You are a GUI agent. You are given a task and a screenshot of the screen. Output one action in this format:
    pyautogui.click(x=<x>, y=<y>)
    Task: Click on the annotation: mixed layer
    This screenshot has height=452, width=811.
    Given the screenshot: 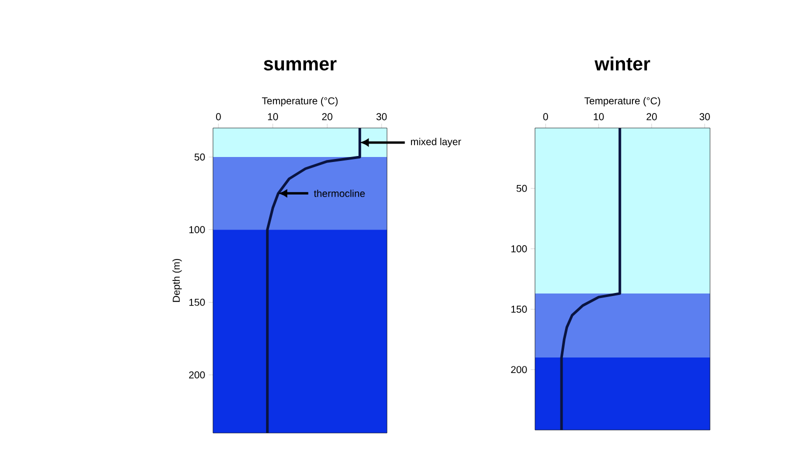 What is the action you would take?
    pyautogui.click(x=436, y=143)
    